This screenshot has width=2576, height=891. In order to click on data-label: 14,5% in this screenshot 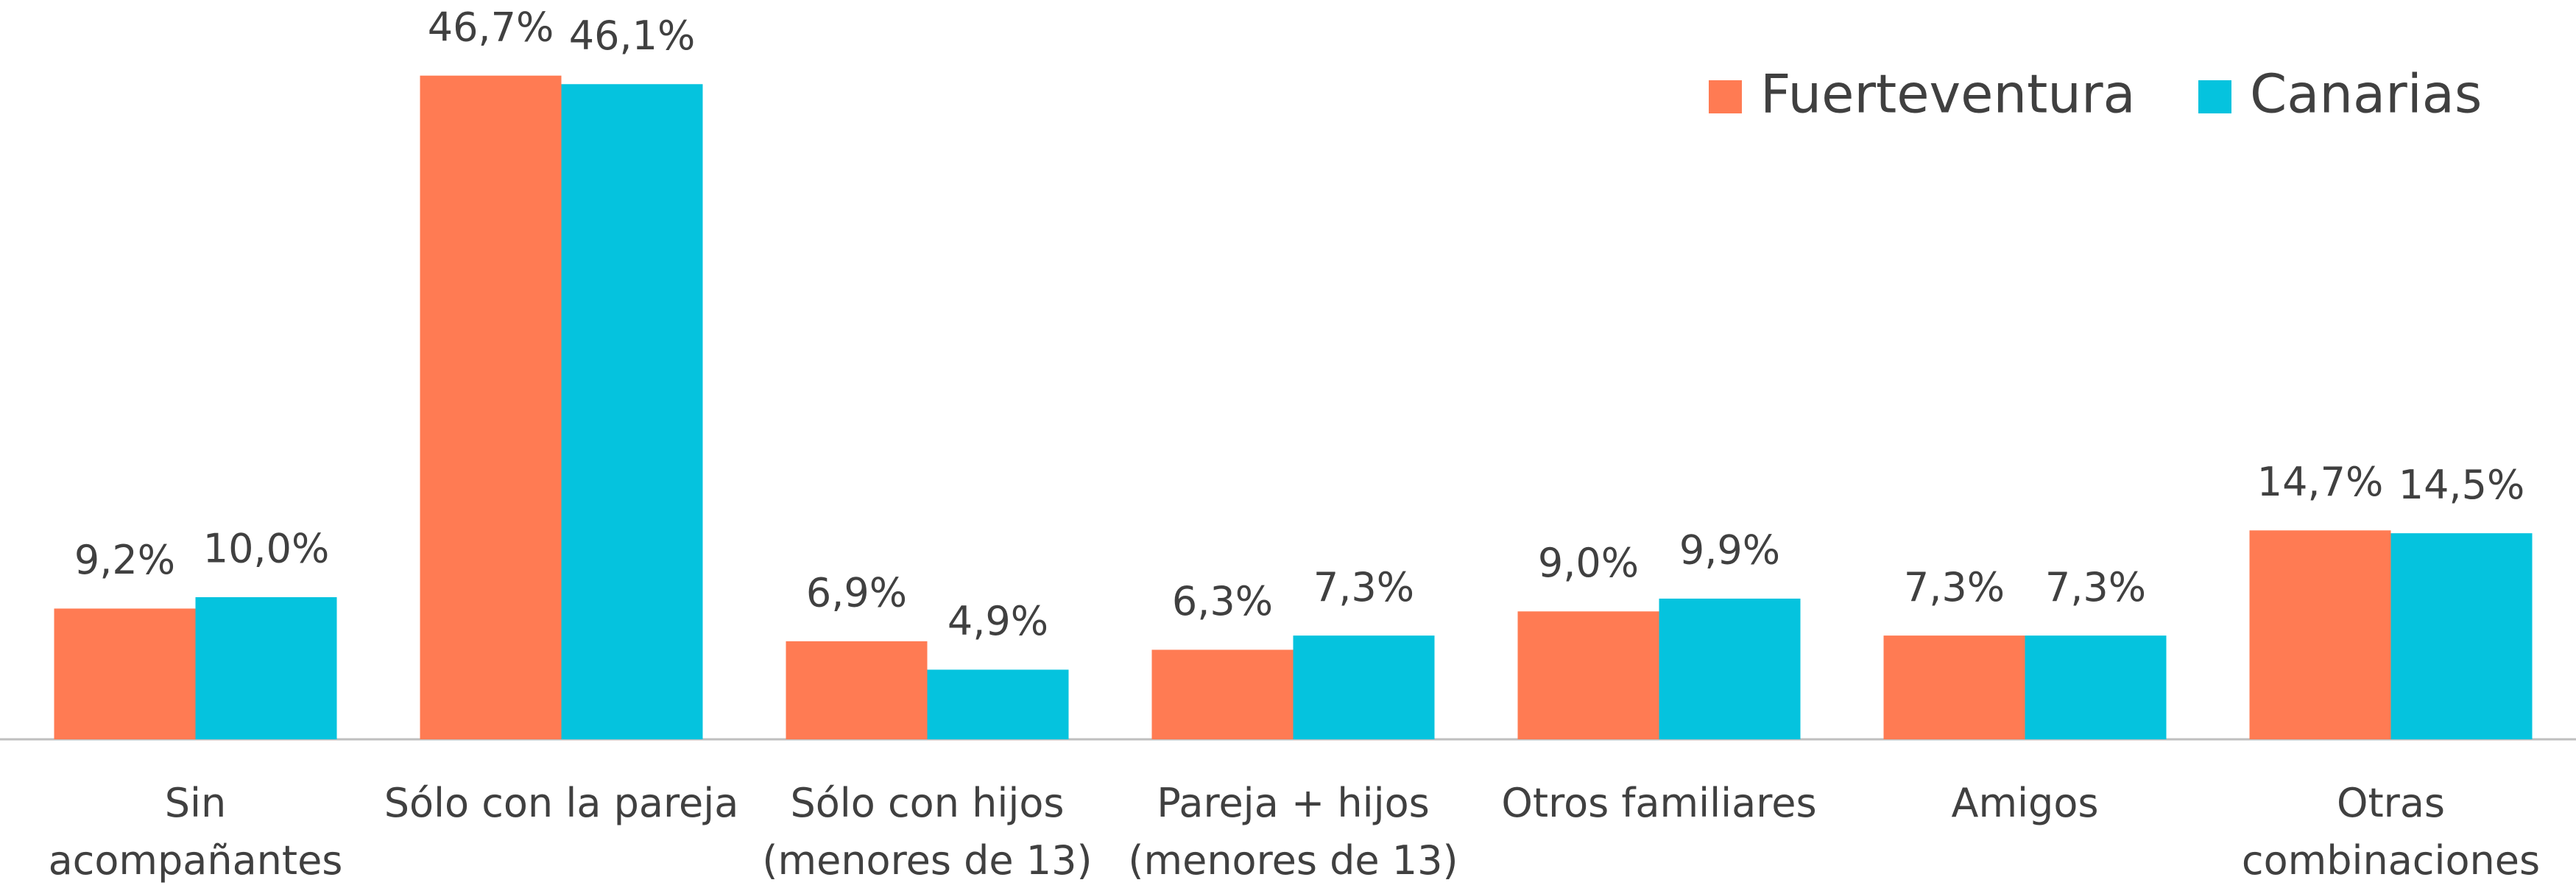, I will do `click(2462, 485)`.